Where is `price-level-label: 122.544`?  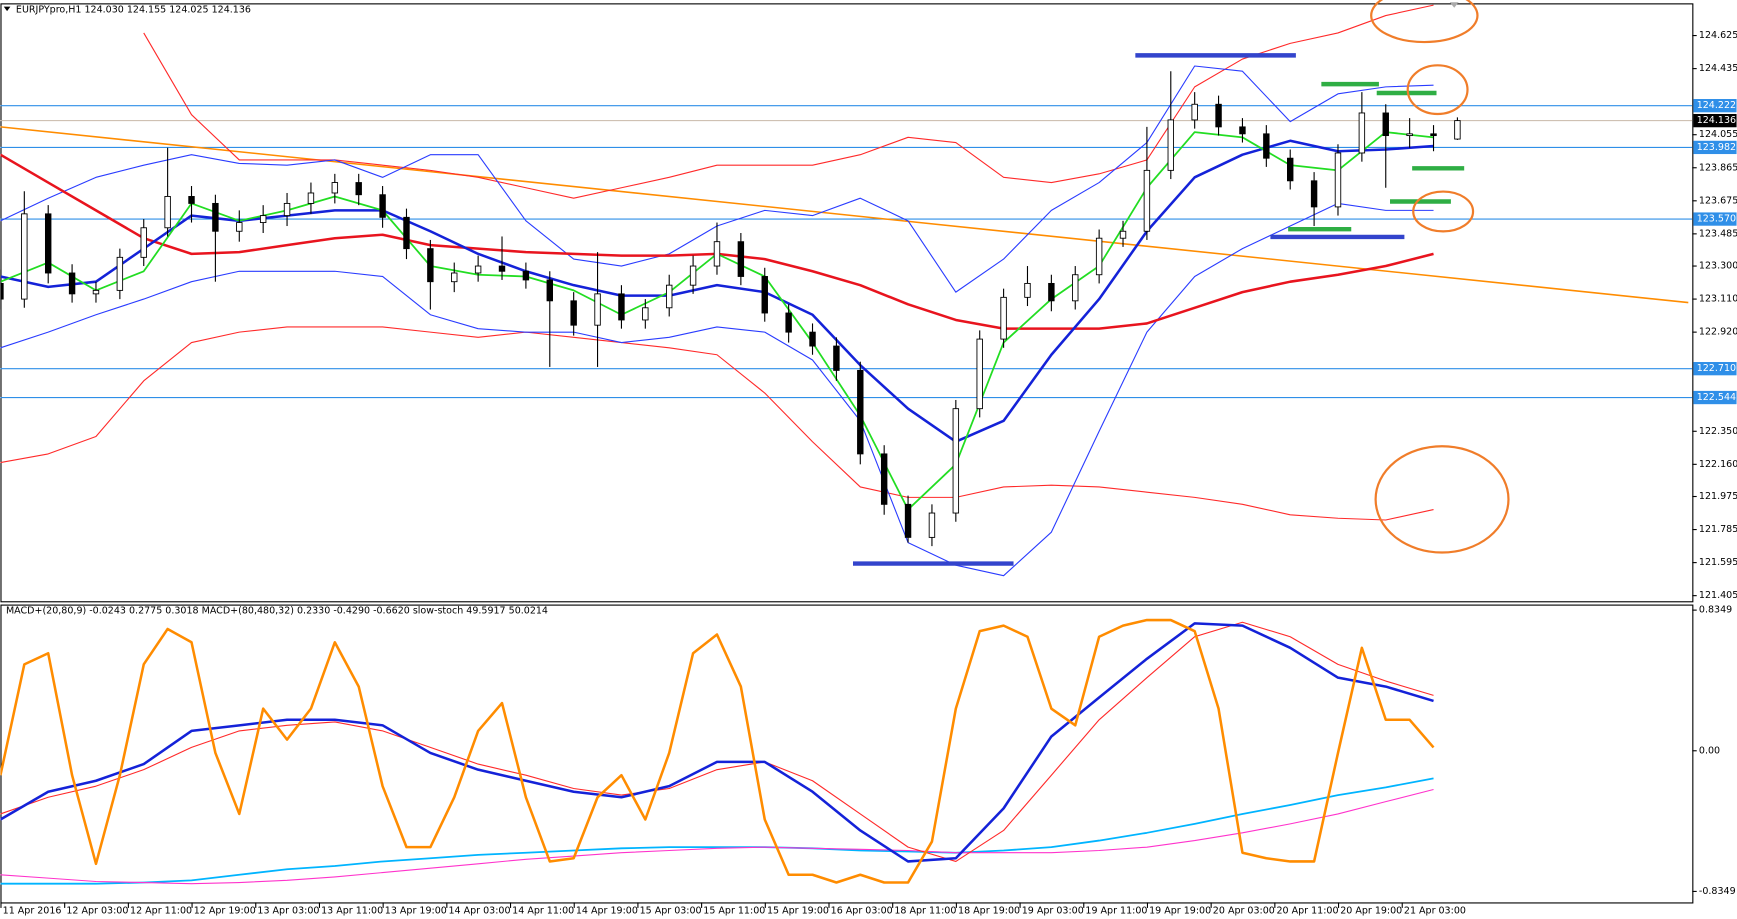 price-level-label: 122.544 is located at coordinates (1716, 397).